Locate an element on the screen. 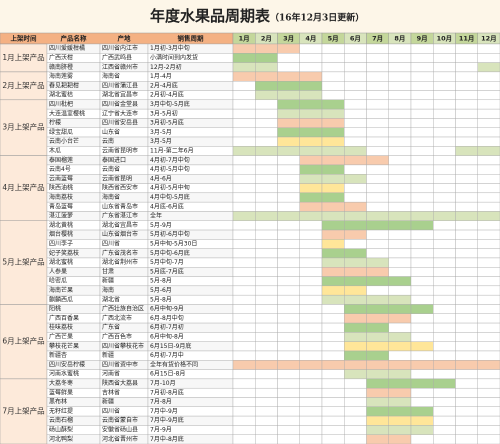 The width and height of the screenshot is (500, 444). period-text: 4月中旬-5月底 is located at coordinates (170, 197).